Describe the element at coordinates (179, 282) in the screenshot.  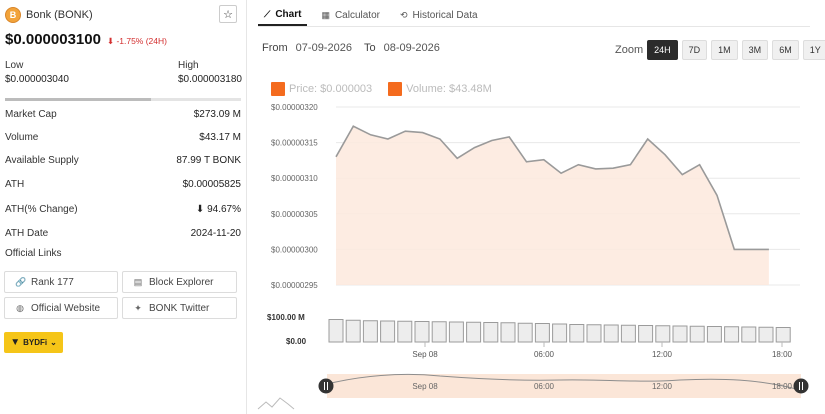
I see `block-explorer-button: ▤ Block Explorer` at that location.